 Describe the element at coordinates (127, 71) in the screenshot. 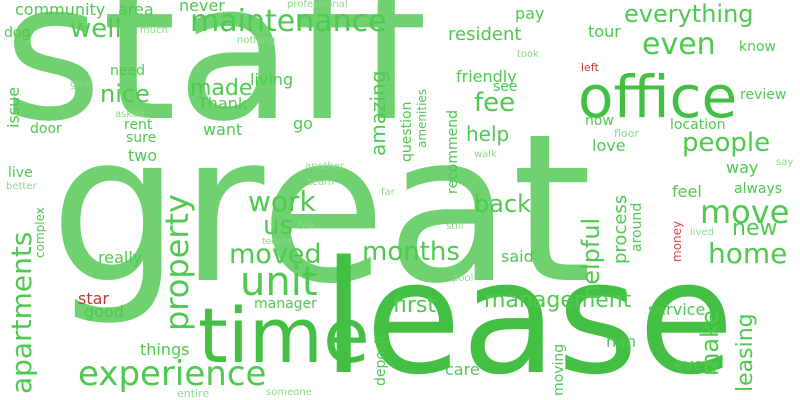

I see `word-need: need` at that location.